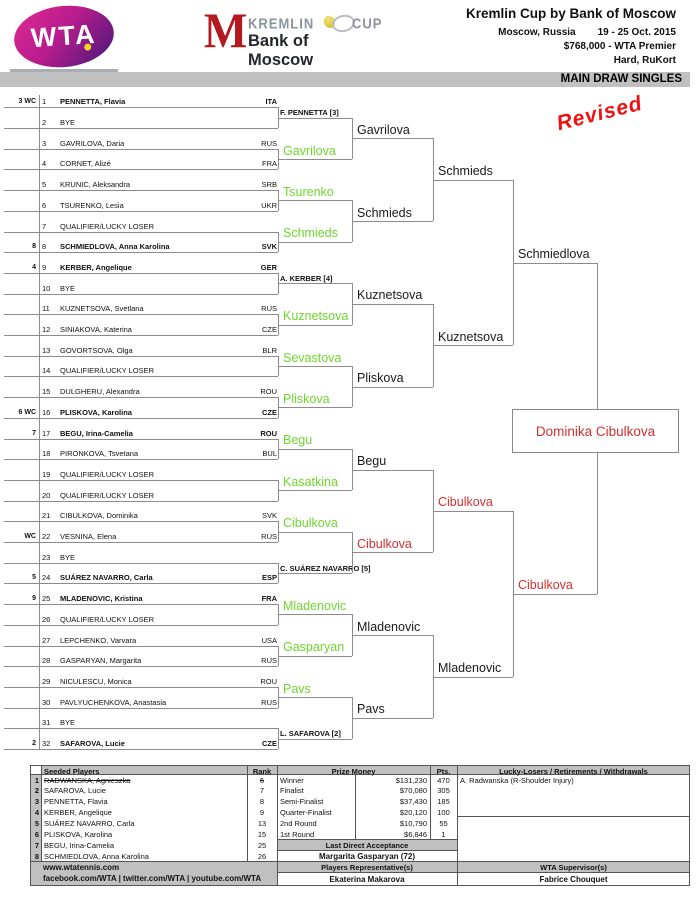  I want to click on entry-player-name: KRUNIC, Aleksandra, so click(95, 185).